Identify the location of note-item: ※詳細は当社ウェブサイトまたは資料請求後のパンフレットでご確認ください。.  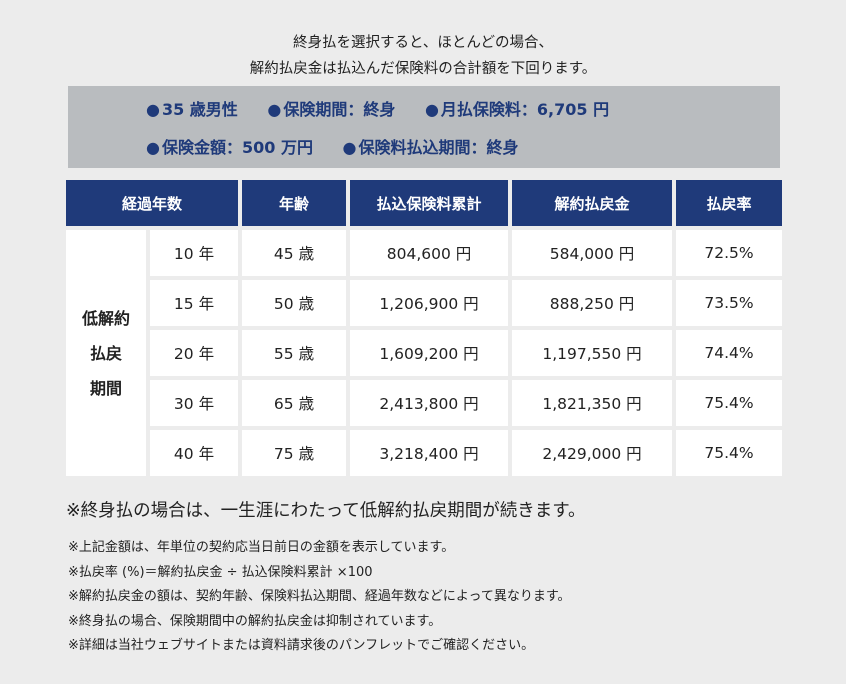
(301, 645).